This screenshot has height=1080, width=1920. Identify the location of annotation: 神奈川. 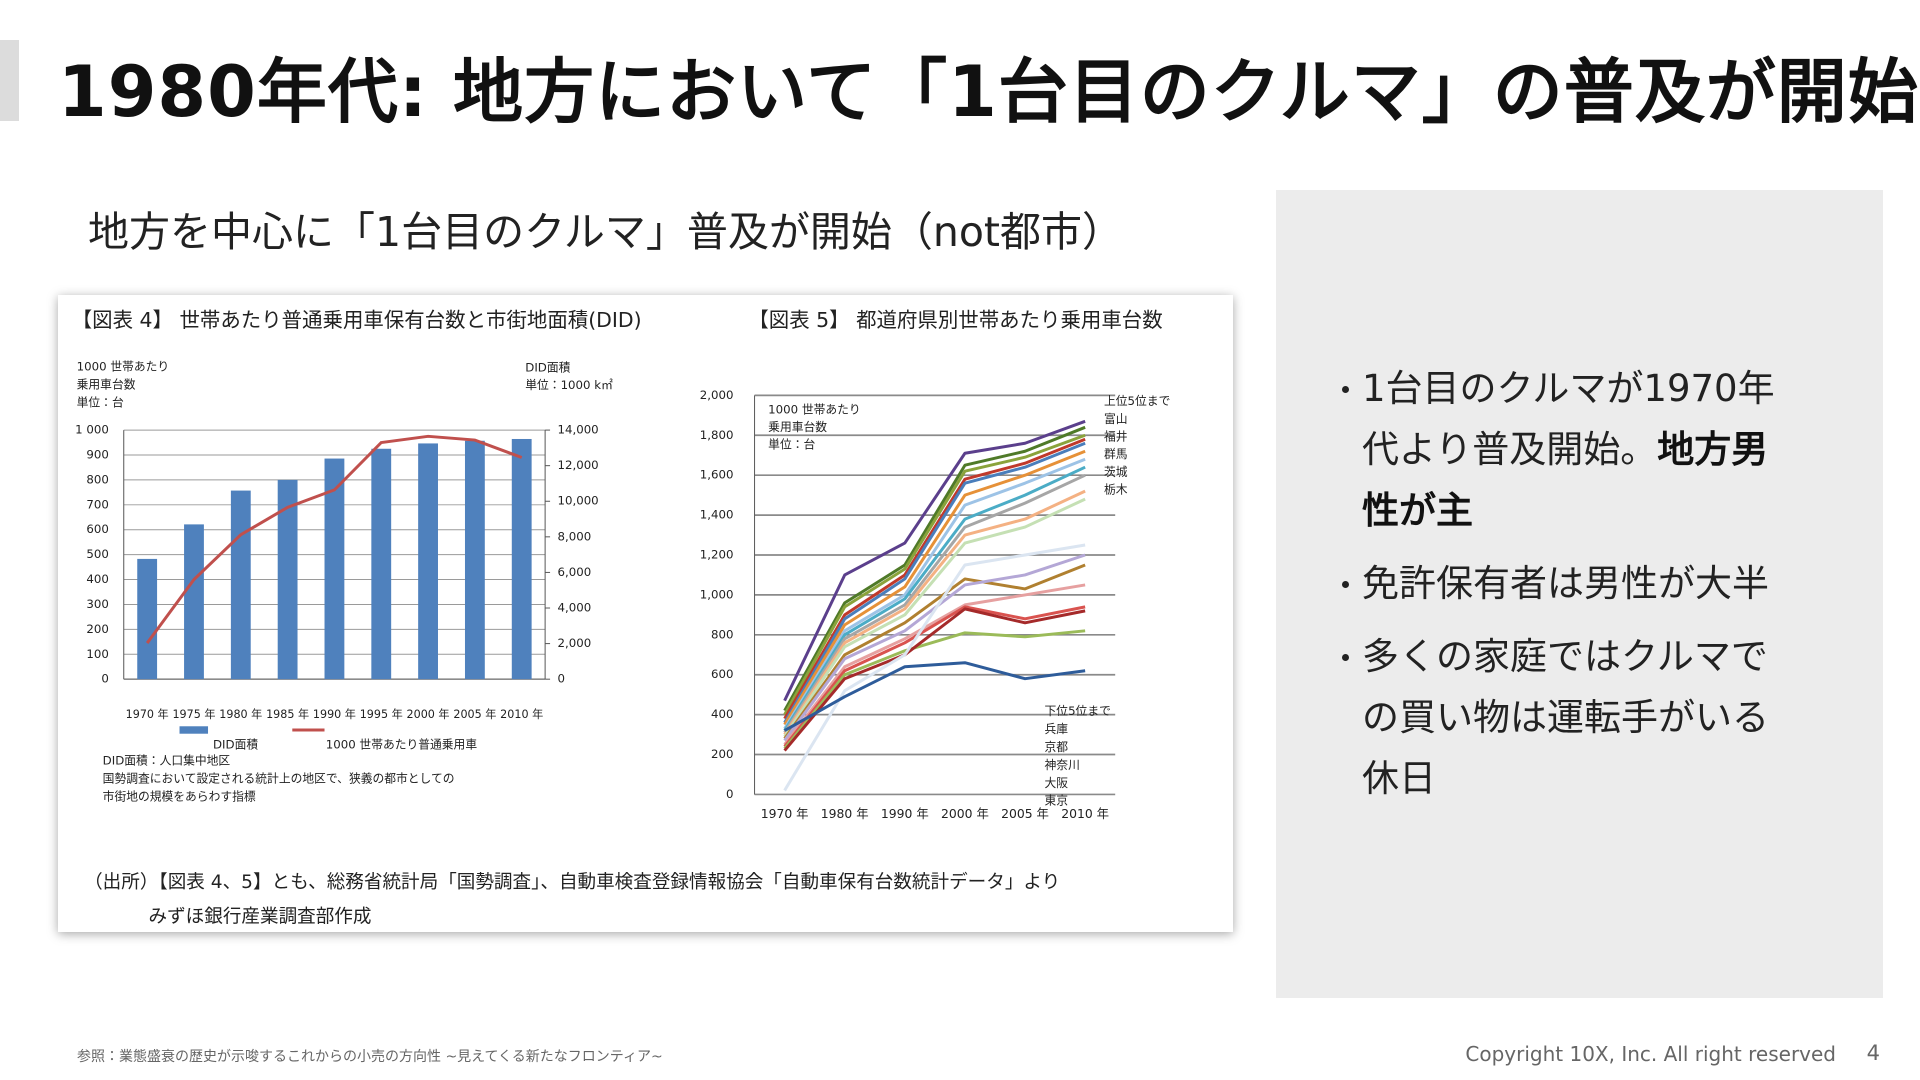
(1062, 765).